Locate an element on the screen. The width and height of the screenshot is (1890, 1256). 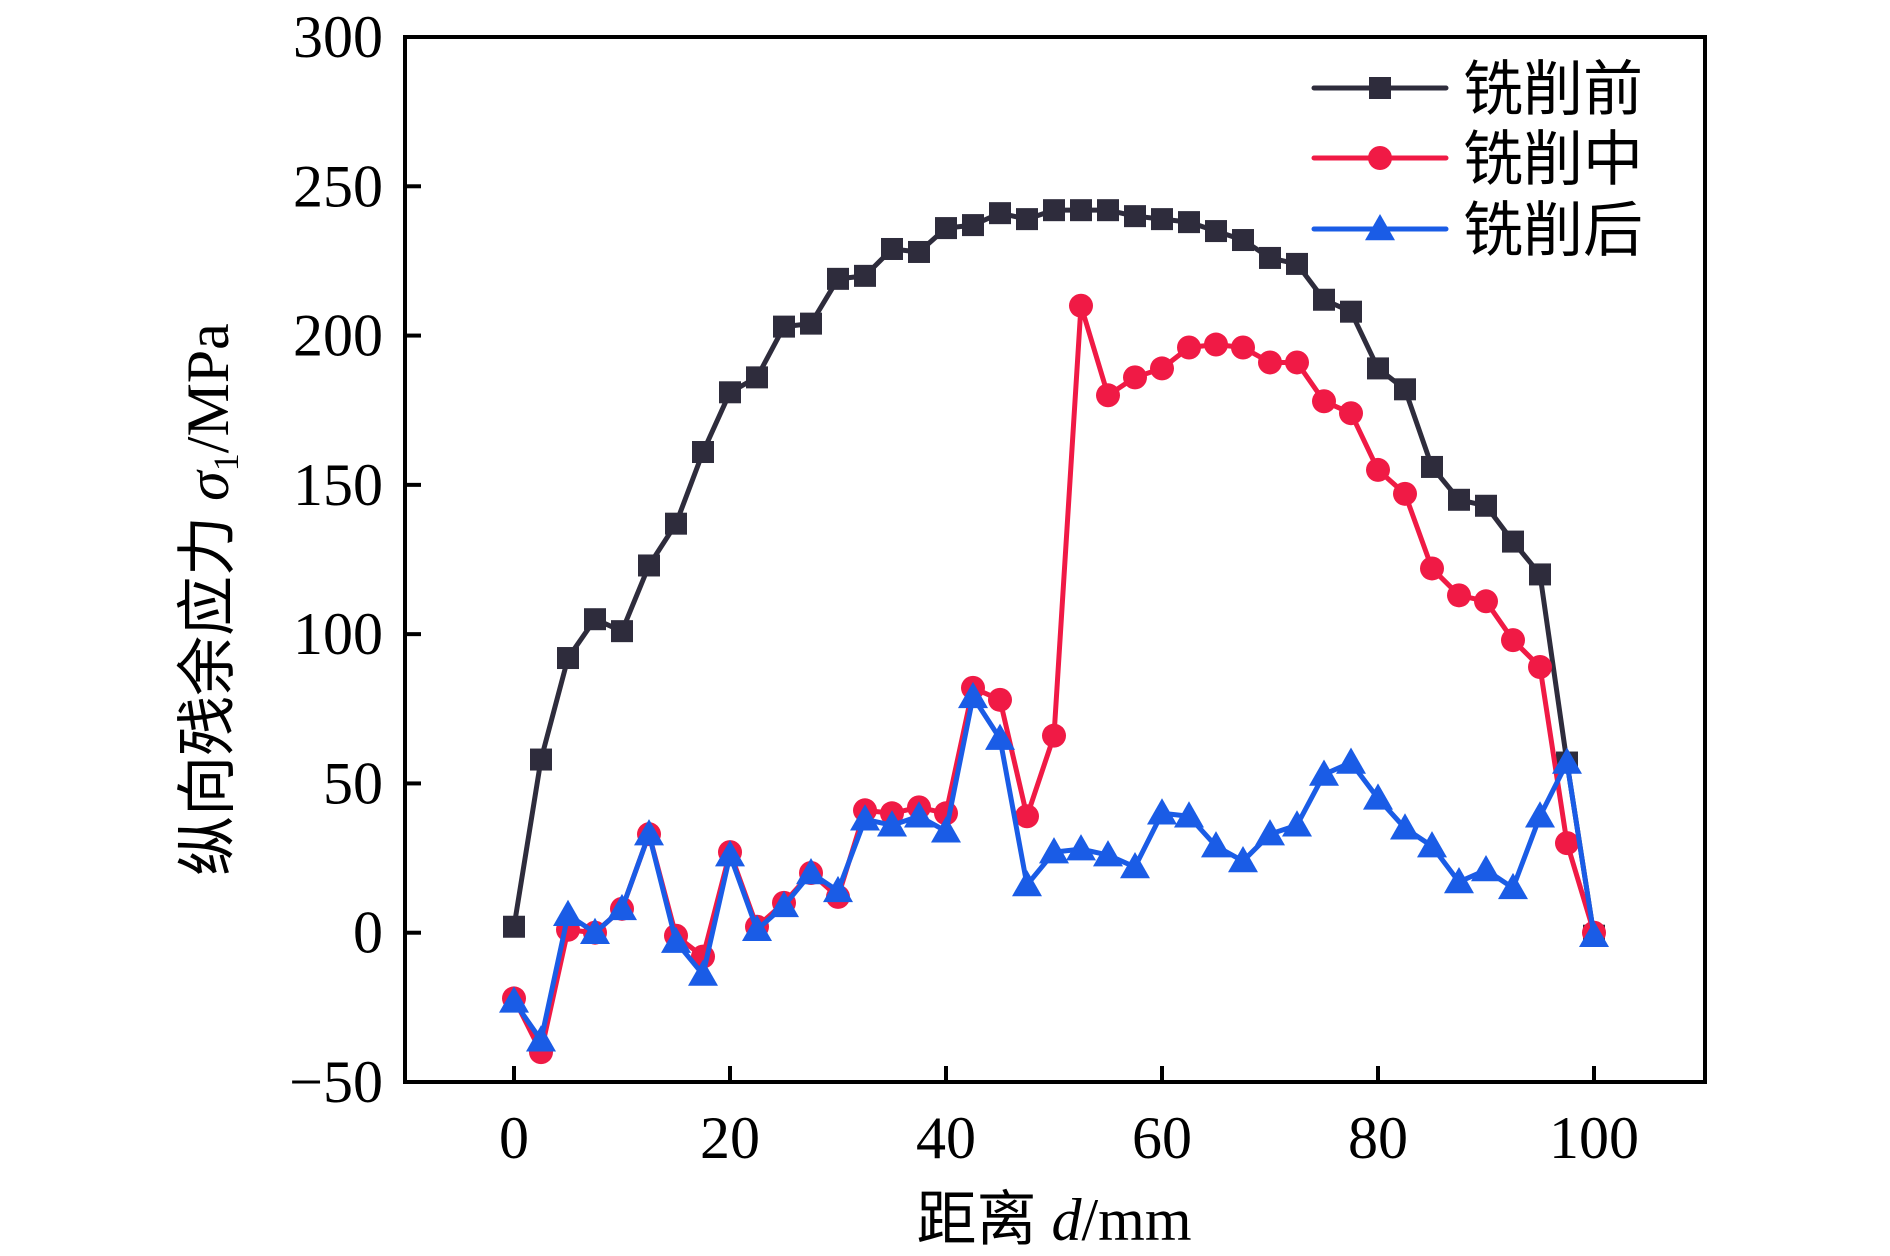
legend-item: 铣削前 is located at coordinates (1477, 90).